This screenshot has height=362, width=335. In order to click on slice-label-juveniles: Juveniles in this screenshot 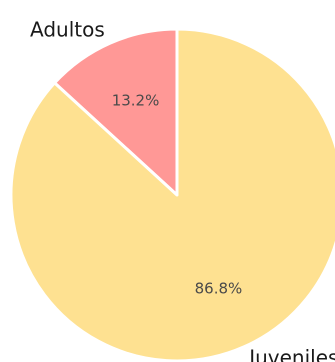, I will do `click(291, 354)`.